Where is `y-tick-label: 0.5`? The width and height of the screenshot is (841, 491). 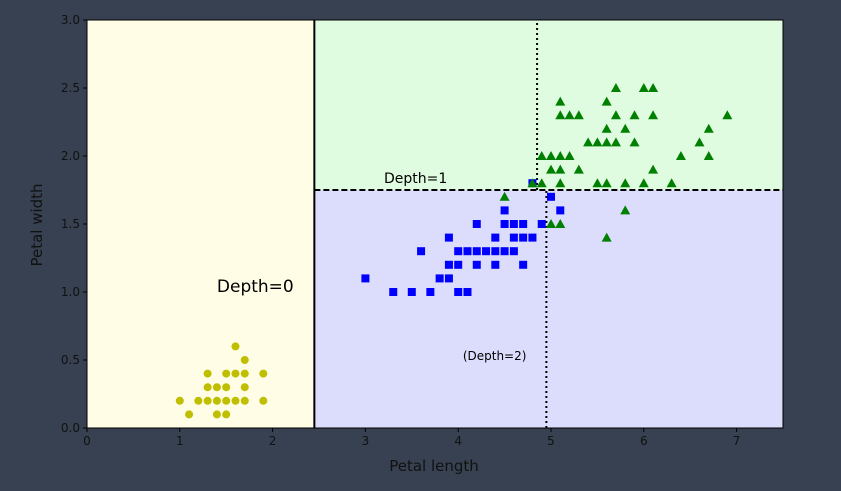
y-tick-label: 0.5 is located at coordinates (70, 360).